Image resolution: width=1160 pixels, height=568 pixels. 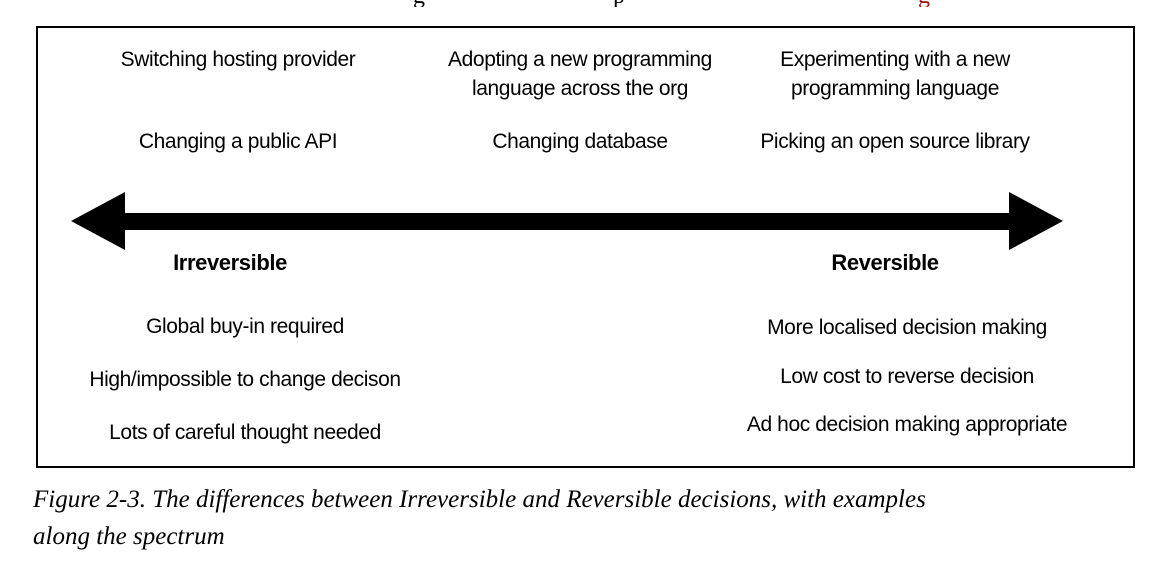 What do you see at coordinates (626, 3) in the screenshot?
I see `cropped-text-fragment: p` at bounding box center [626, 3].